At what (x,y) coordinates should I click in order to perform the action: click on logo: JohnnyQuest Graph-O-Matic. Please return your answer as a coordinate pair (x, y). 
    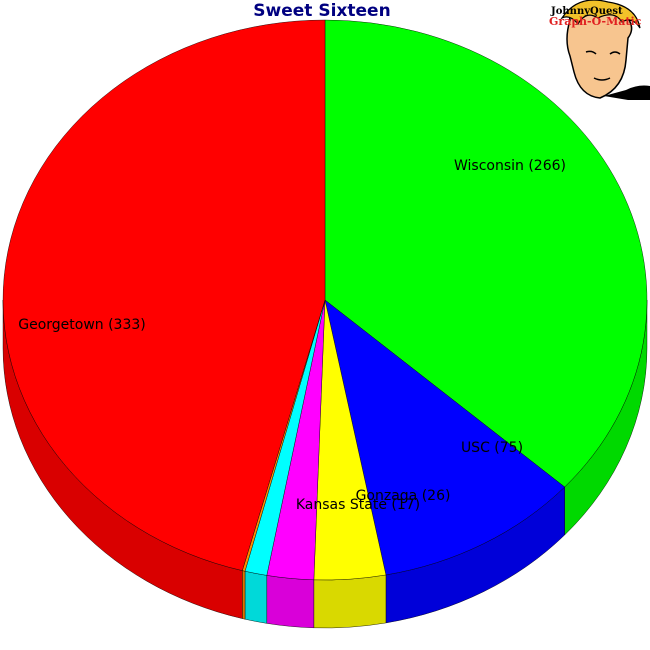
    Looking at the image, I should click on (599, 50).